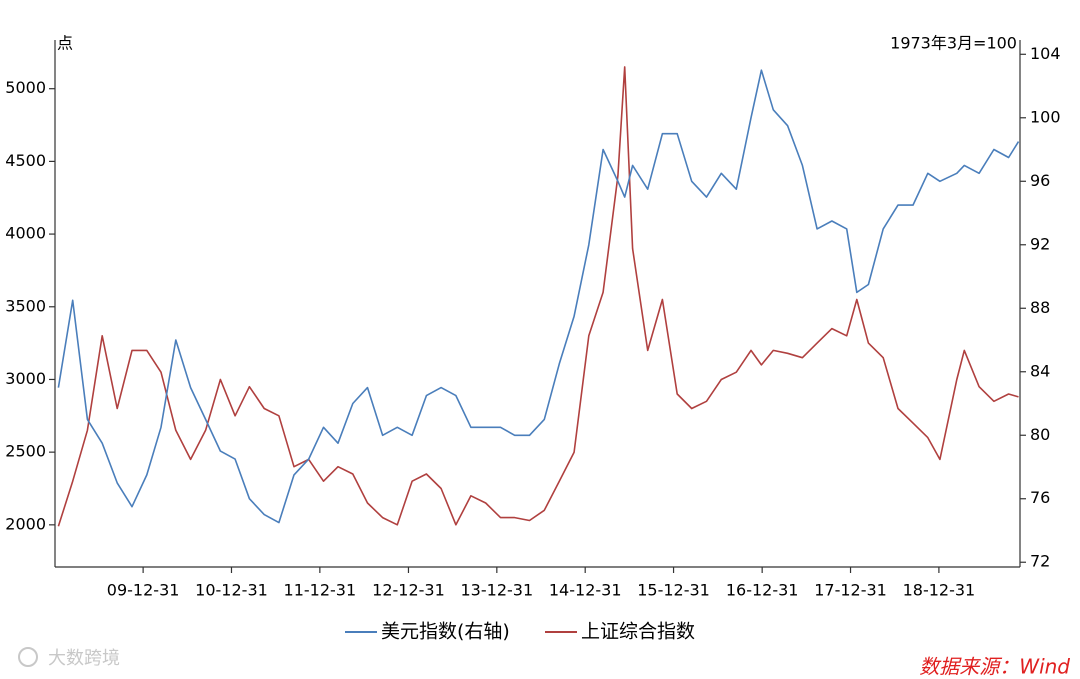 Image resolution: width=1080 pixels, height=679 pixels. What do you see at coordinates (25, 451) in the screenshot?
I see `y-tick-label: 2500` at bounding box center [25, 451].